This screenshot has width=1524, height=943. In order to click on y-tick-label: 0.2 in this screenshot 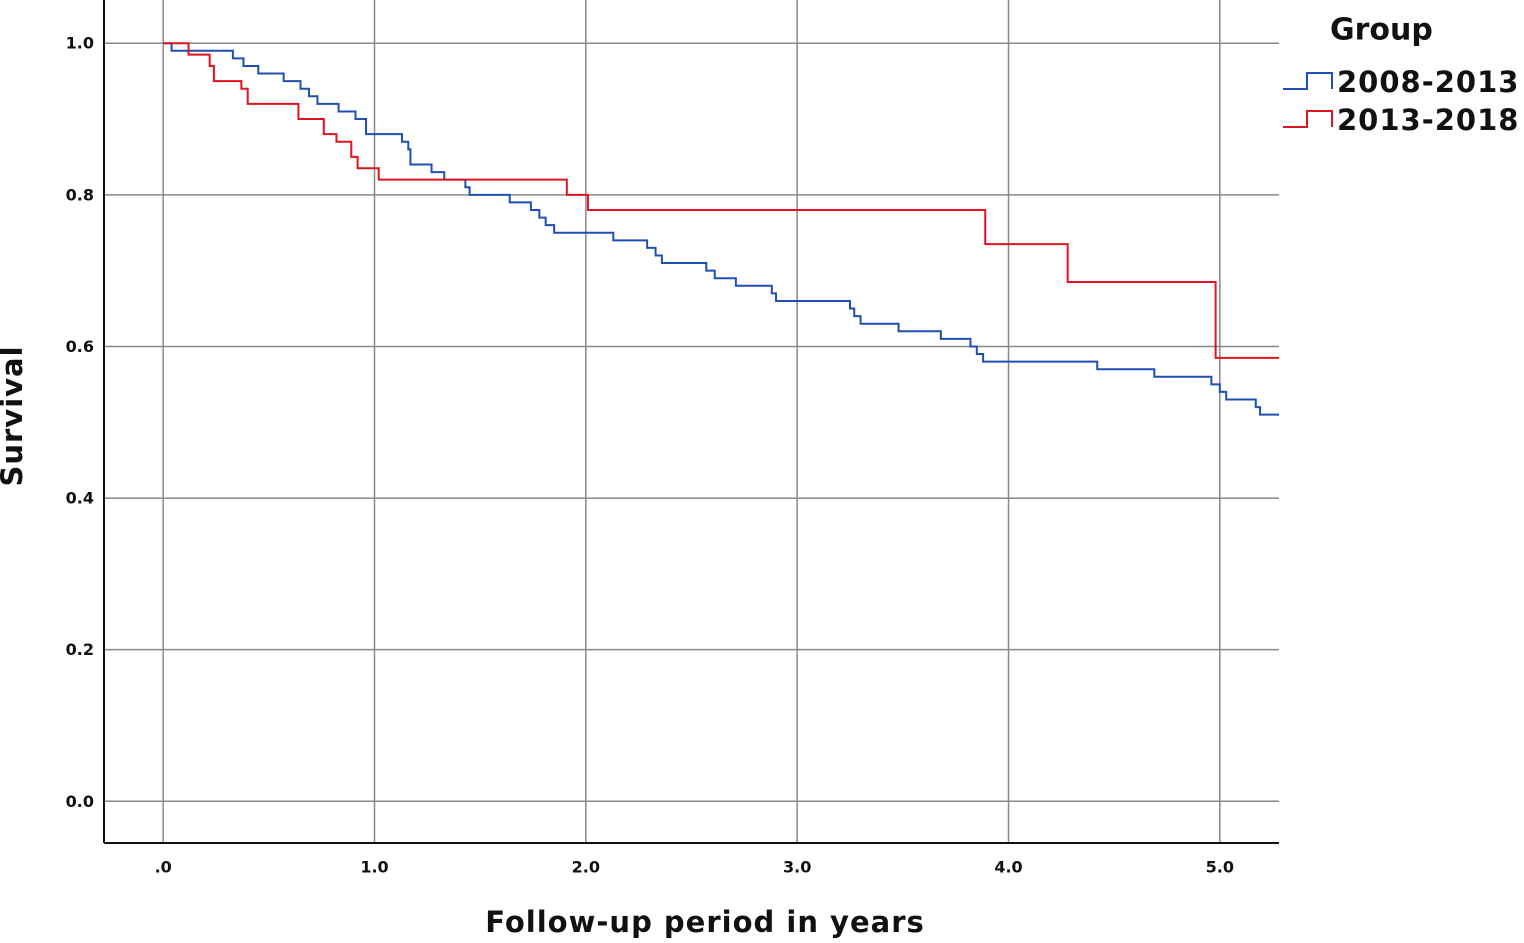, I will do `click(80, 649)`.